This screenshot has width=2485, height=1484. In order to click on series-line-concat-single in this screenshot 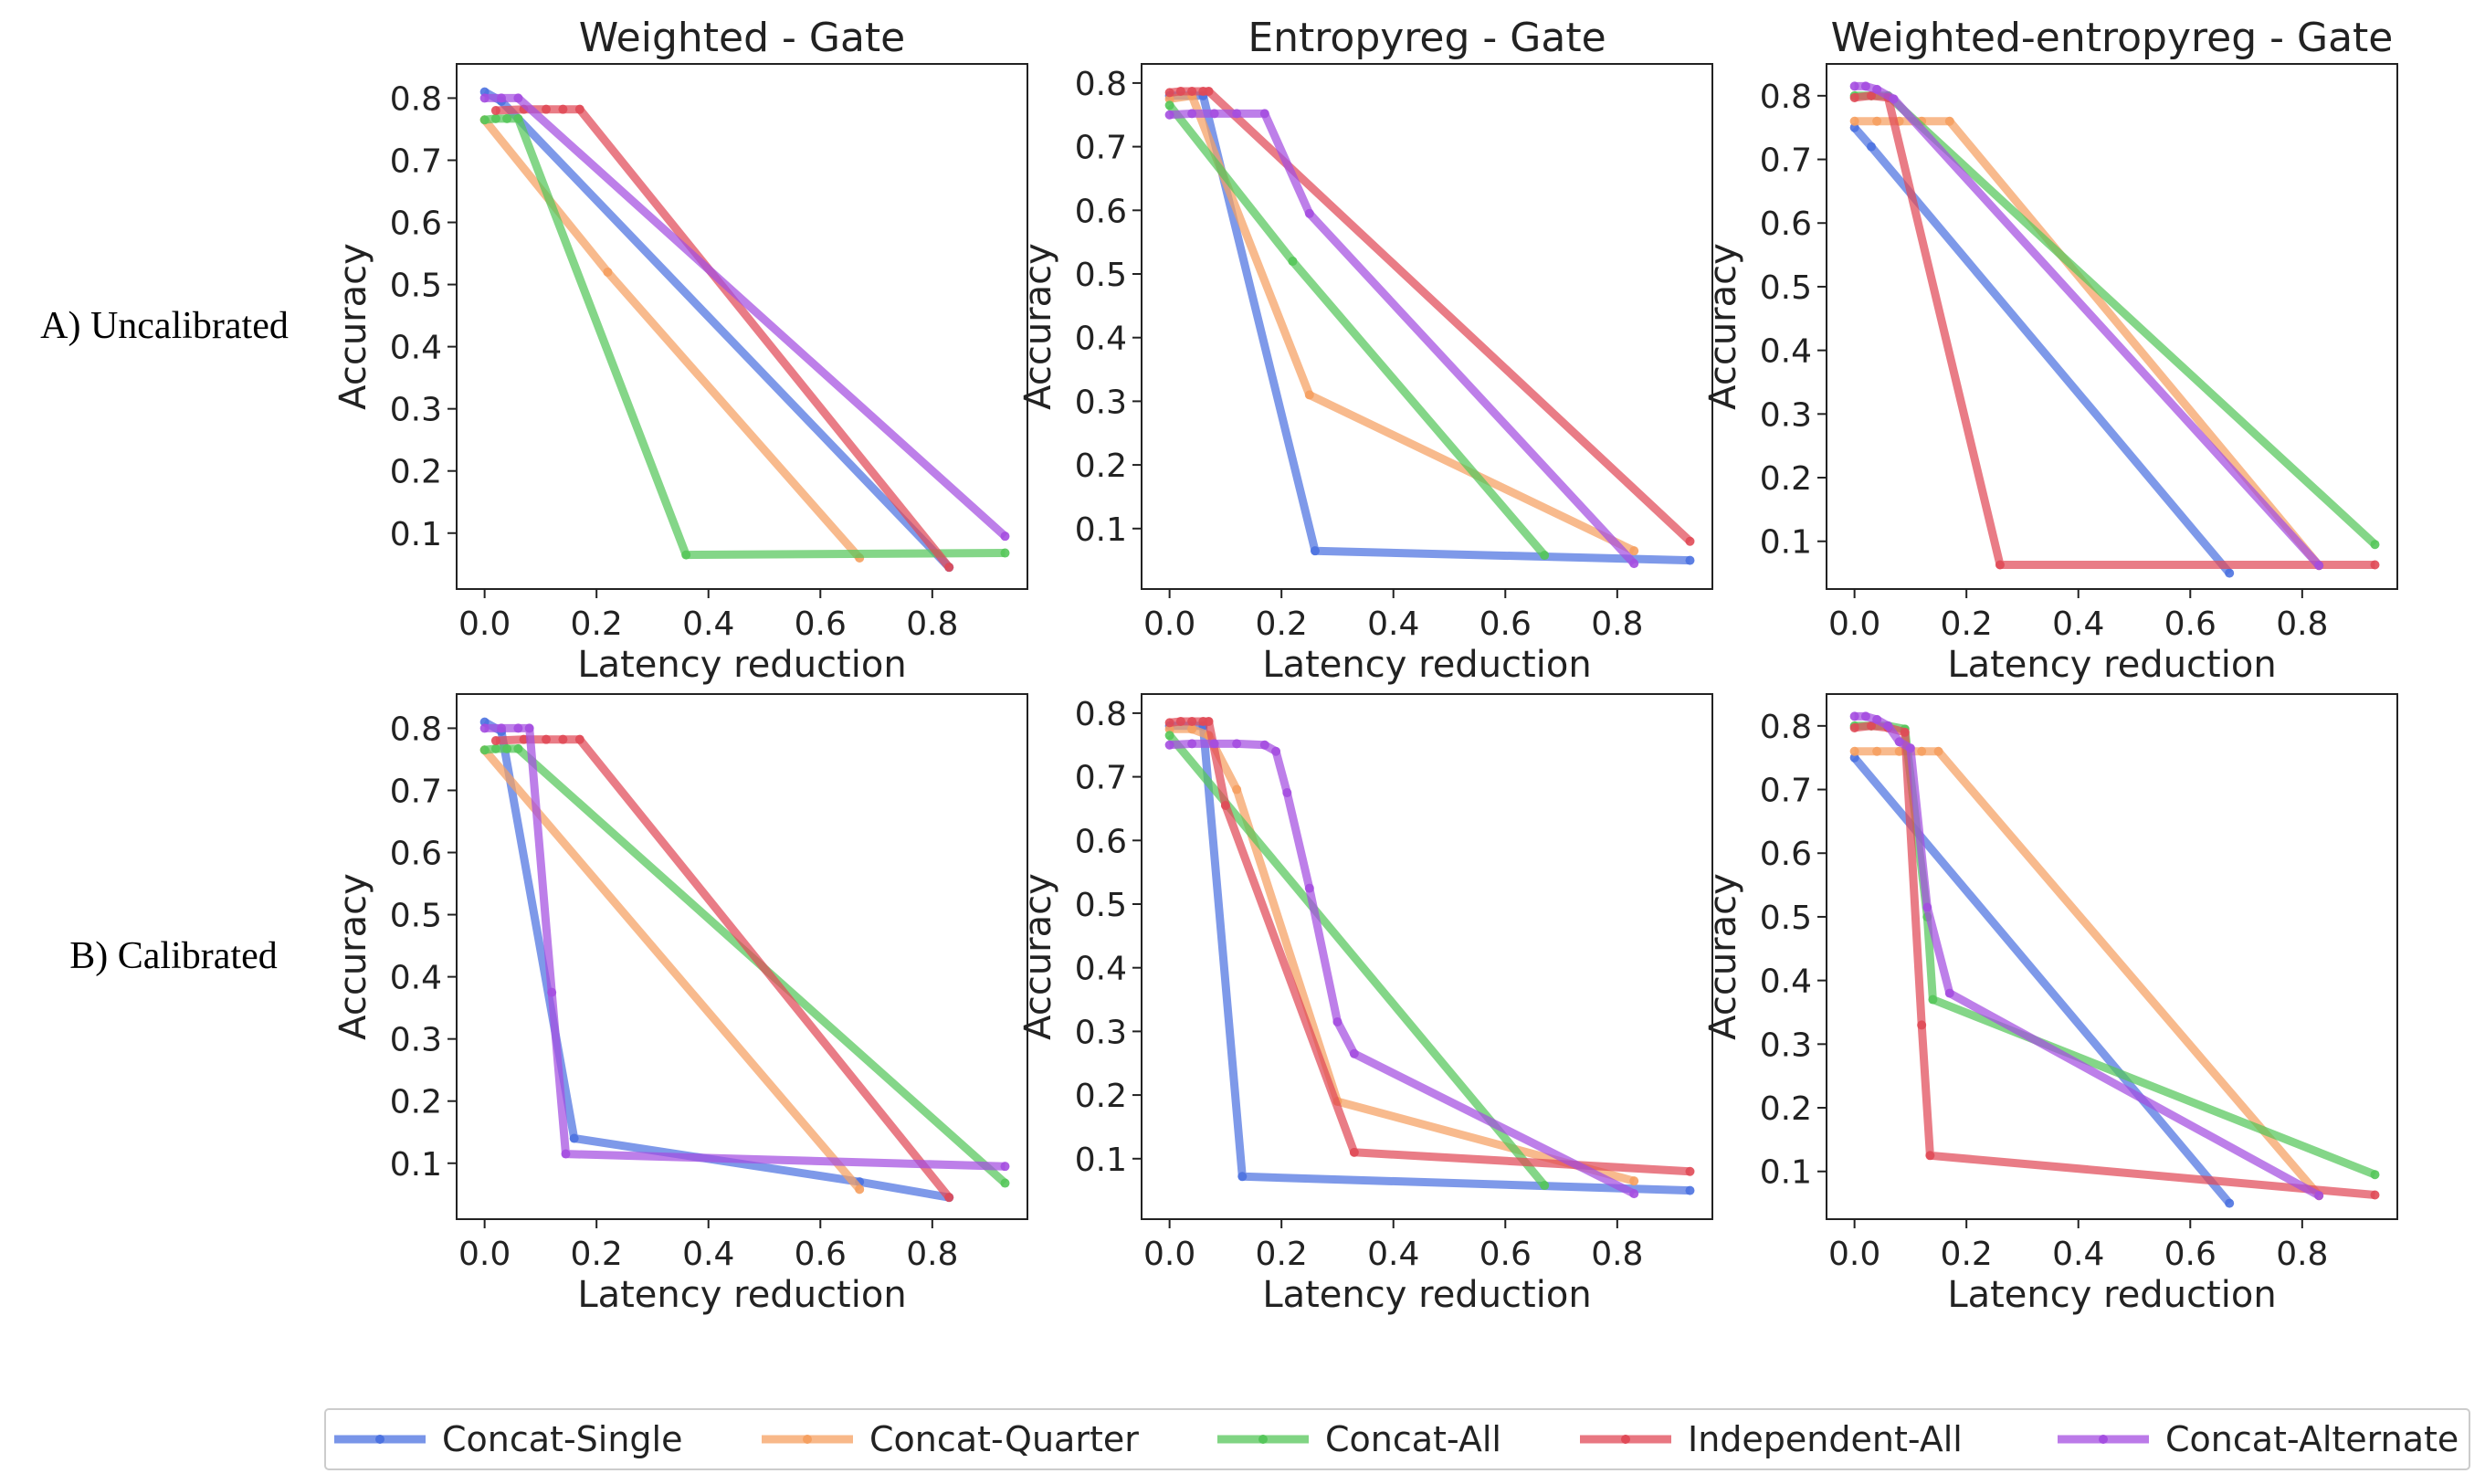, I will do `click(1429, 958)`.